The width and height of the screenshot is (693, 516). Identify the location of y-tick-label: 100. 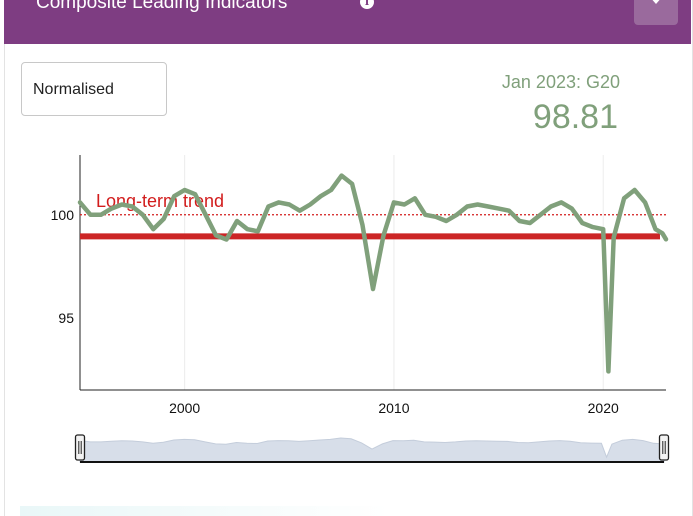
(63, 215).